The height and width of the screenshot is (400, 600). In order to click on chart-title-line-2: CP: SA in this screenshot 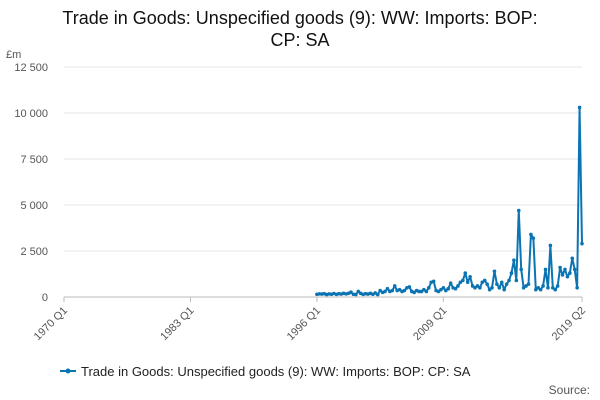, I will do `click(299, 40)`.